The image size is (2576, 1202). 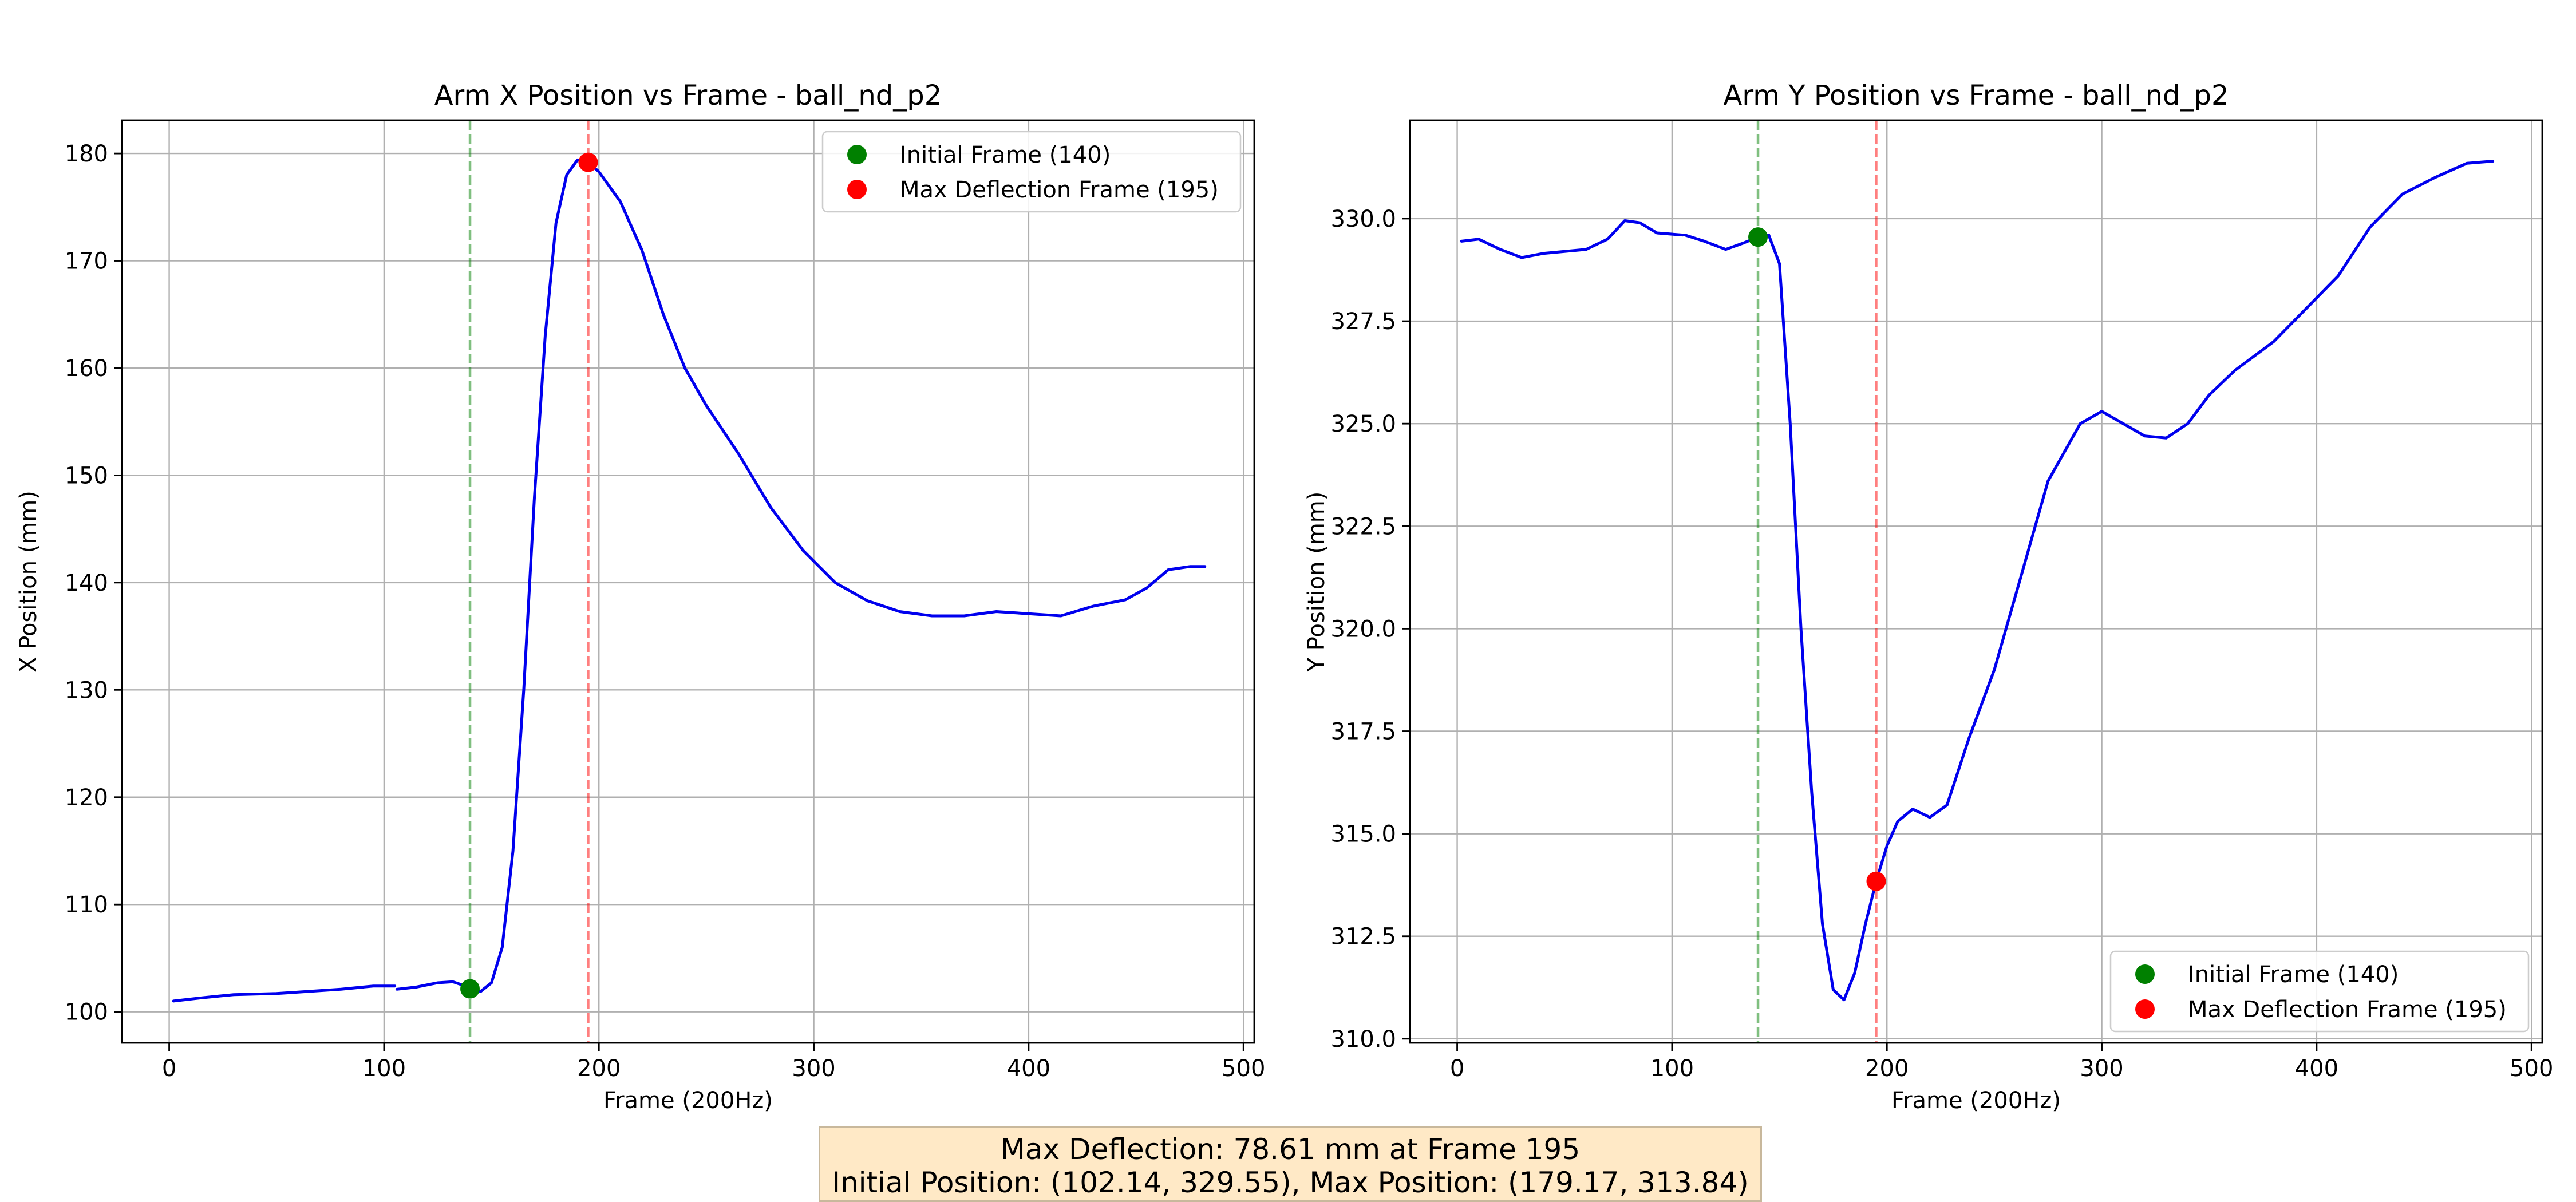 What do you see at coordinates (86, 905) in the screenshot?
I see `y-tick-label: 110` at bounding box center [86, 905].